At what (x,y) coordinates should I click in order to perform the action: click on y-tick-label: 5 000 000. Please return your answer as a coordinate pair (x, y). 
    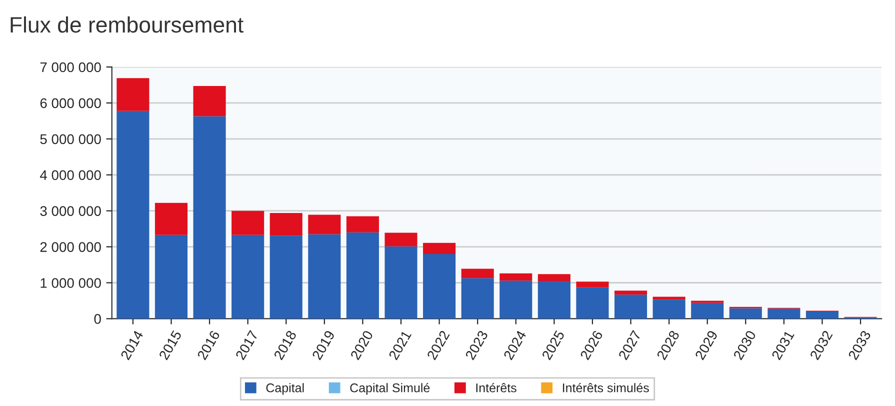
    Looking at the image, I should click on (70, 139).